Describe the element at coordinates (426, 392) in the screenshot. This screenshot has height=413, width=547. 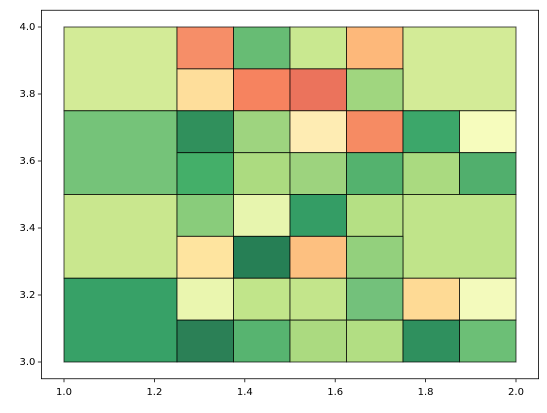
I see `x-tick-label: 1.8` at that location.